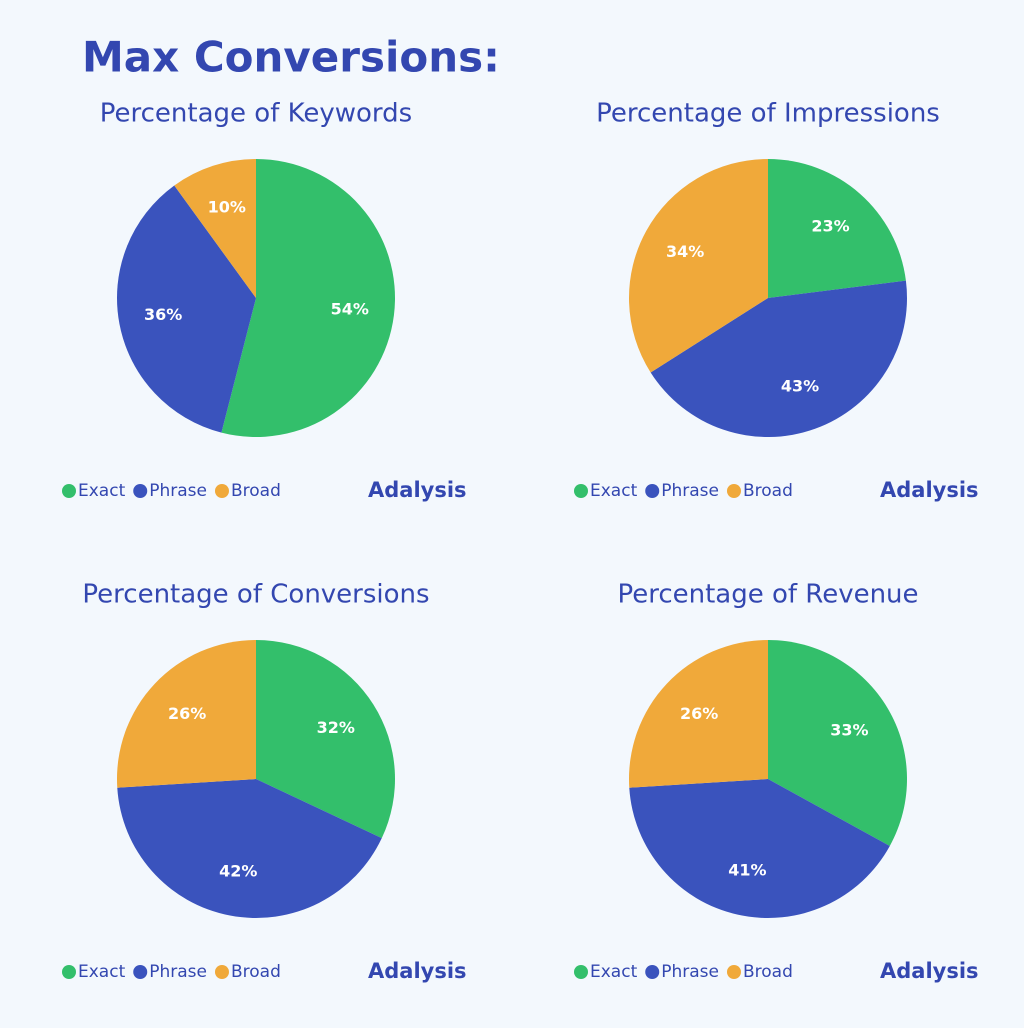  I want to click on value-label: 54%, so click(350, 308).